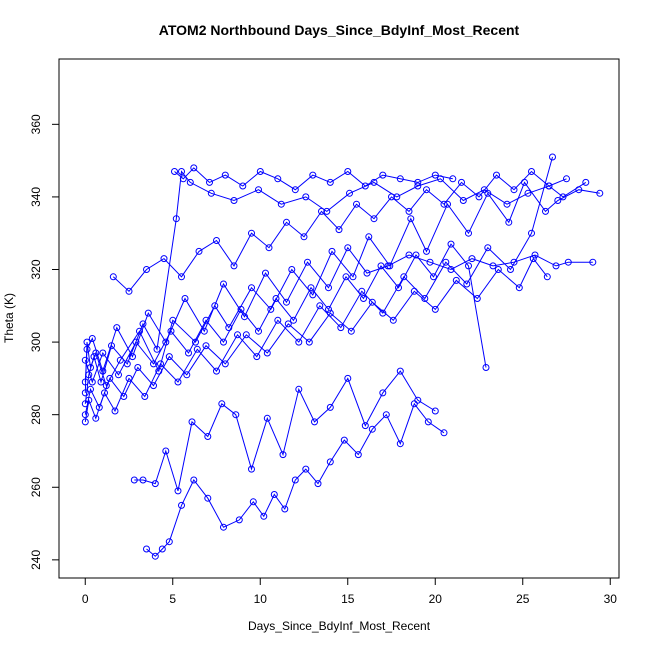 The height and width of the screenshot is (650, 650). I want to click on y-tick-label: 360, so click(36, 124).